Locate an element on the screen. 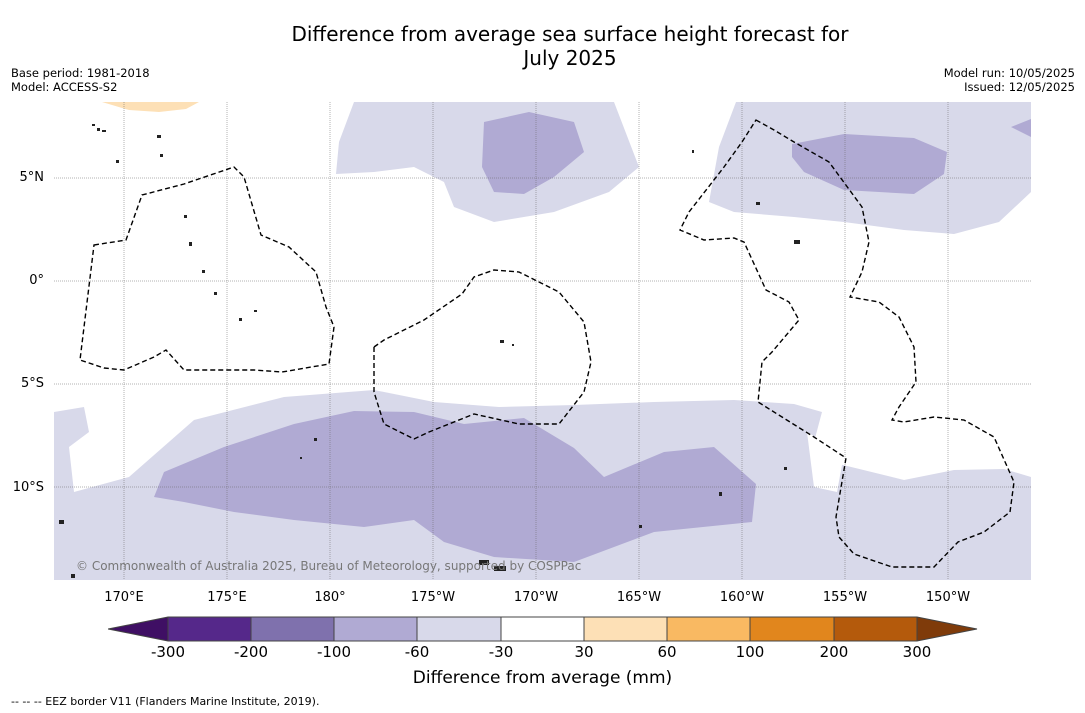  colorbar-tick: -100 is located at coordinates (334, 652).